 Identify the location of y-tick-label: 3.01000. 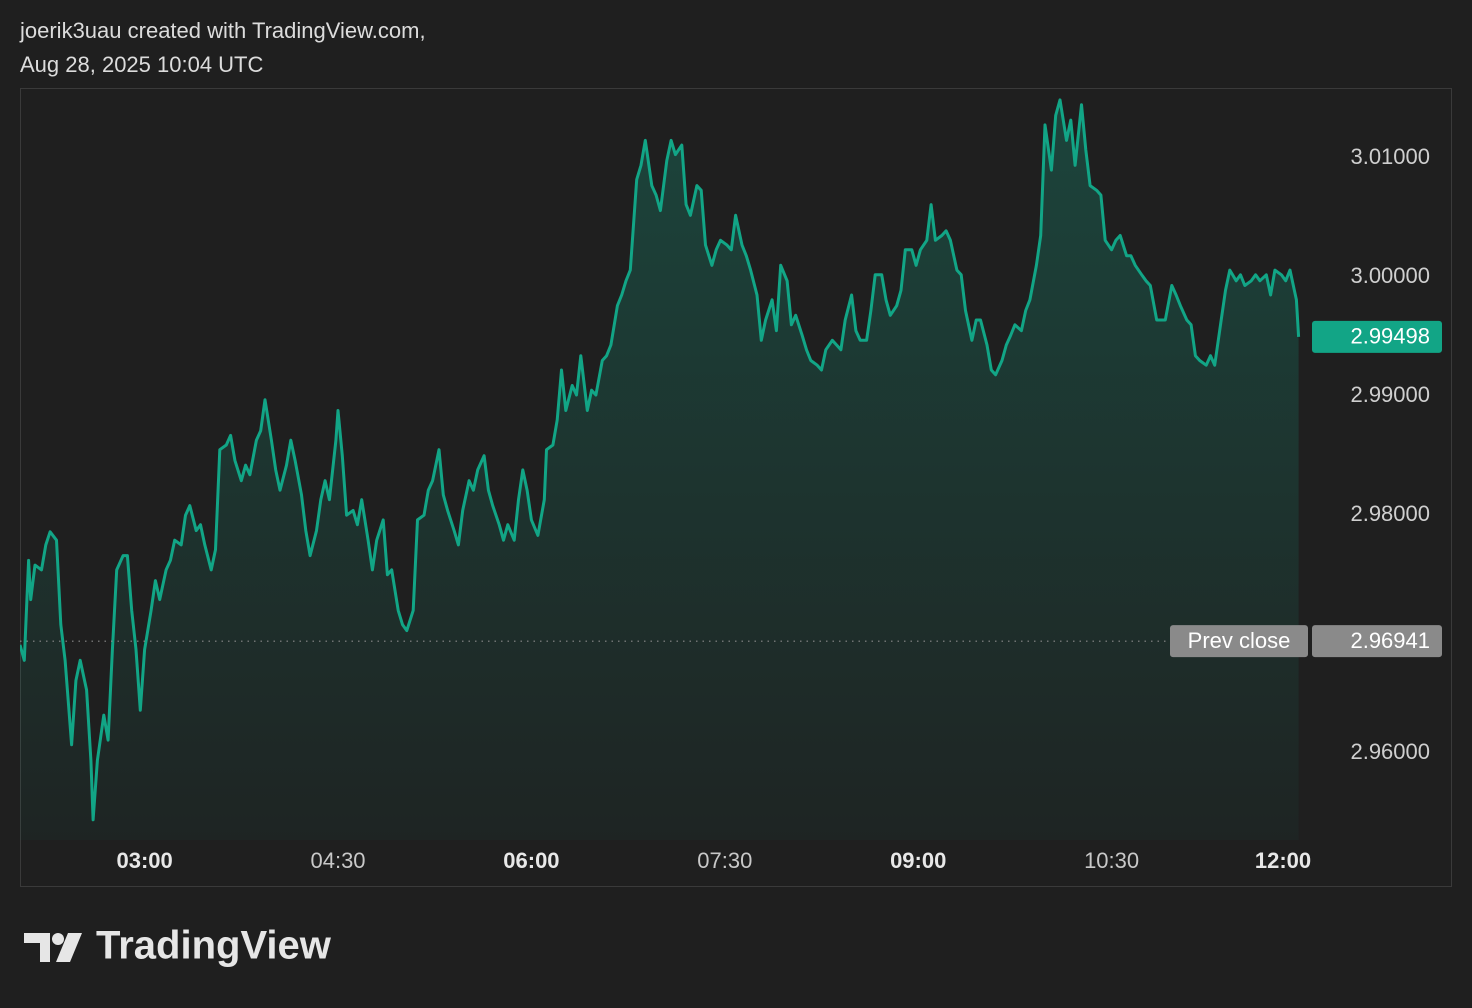
(1390, 156).